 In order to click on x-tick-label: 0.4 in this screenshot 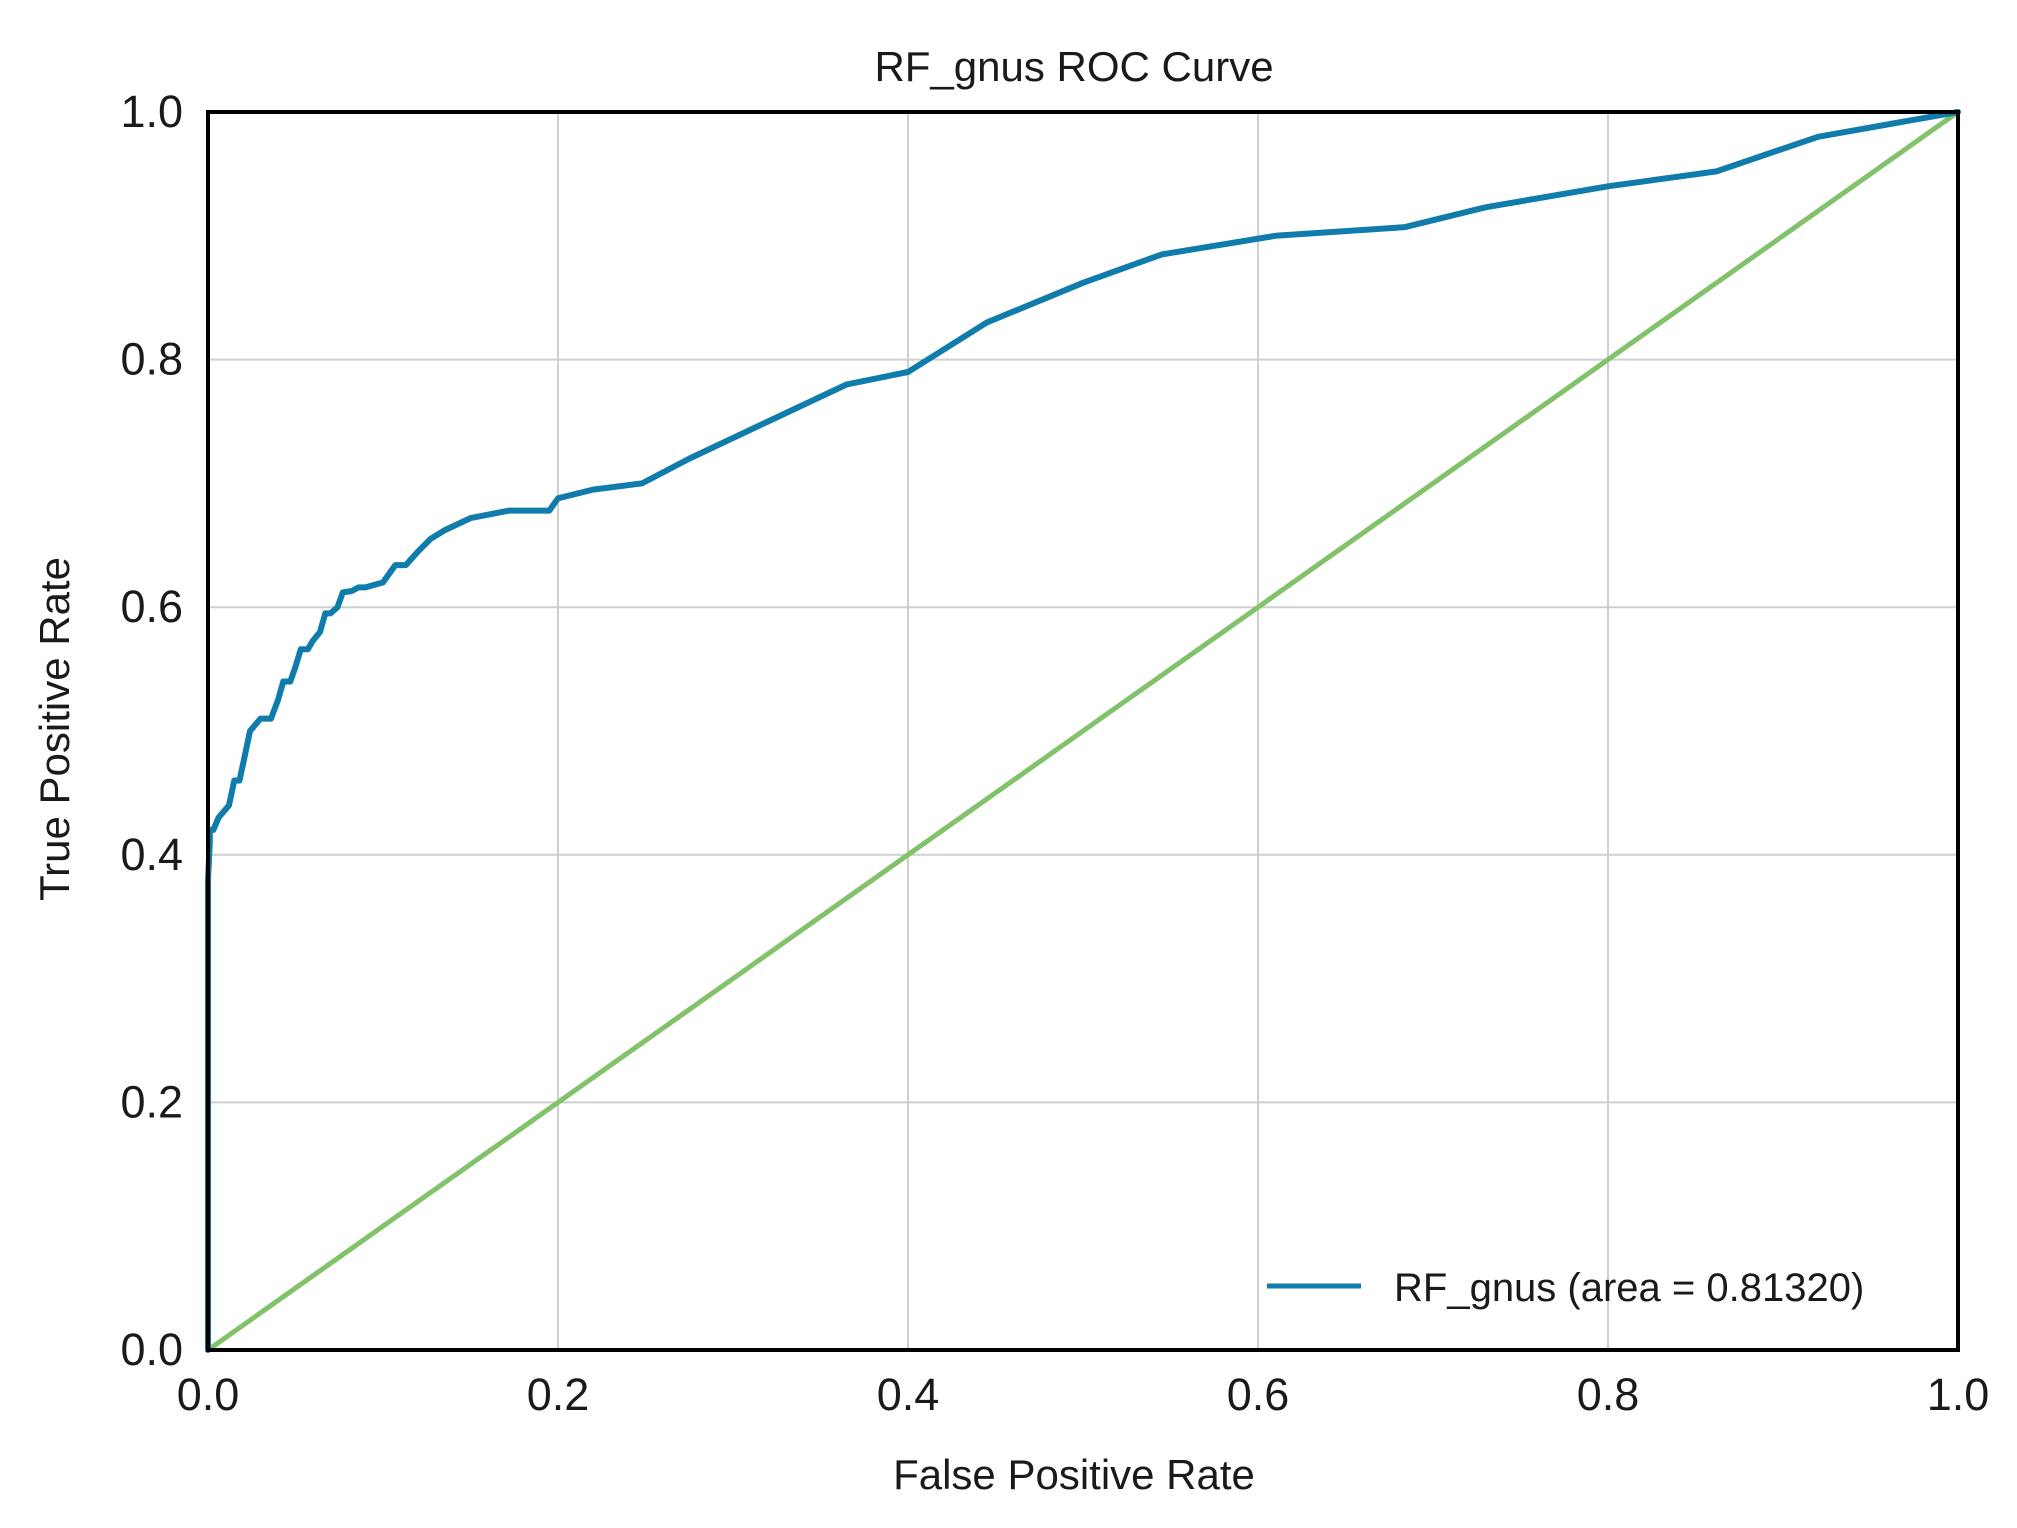, I will do `click(908, 1394)`.